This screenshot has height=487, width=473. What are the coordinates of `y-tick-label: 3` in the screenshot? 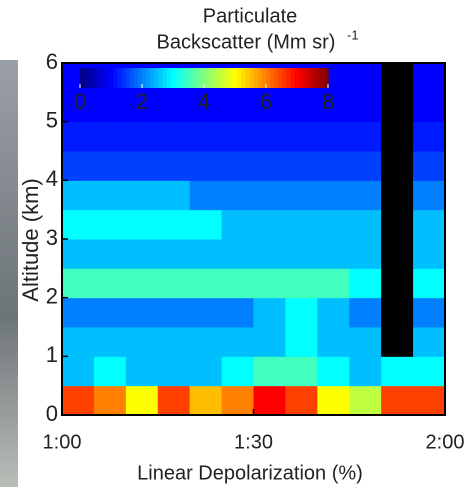 It's located at (52, 237).